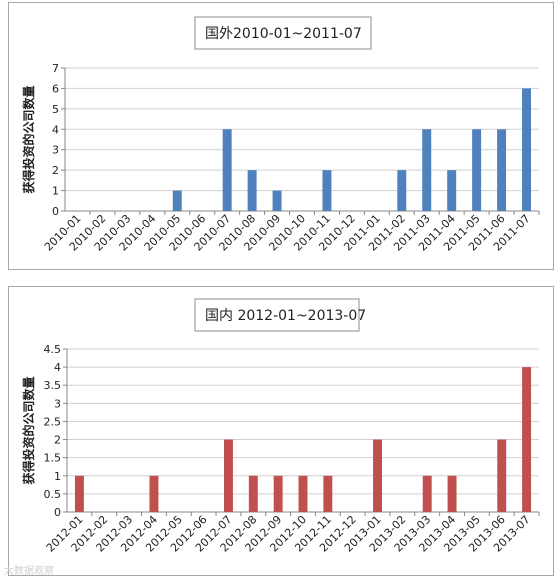 Image resolution: width=558 pixels, height=581 pixels. I want to click on y-tick-label: 3.5, so click(53, 385).